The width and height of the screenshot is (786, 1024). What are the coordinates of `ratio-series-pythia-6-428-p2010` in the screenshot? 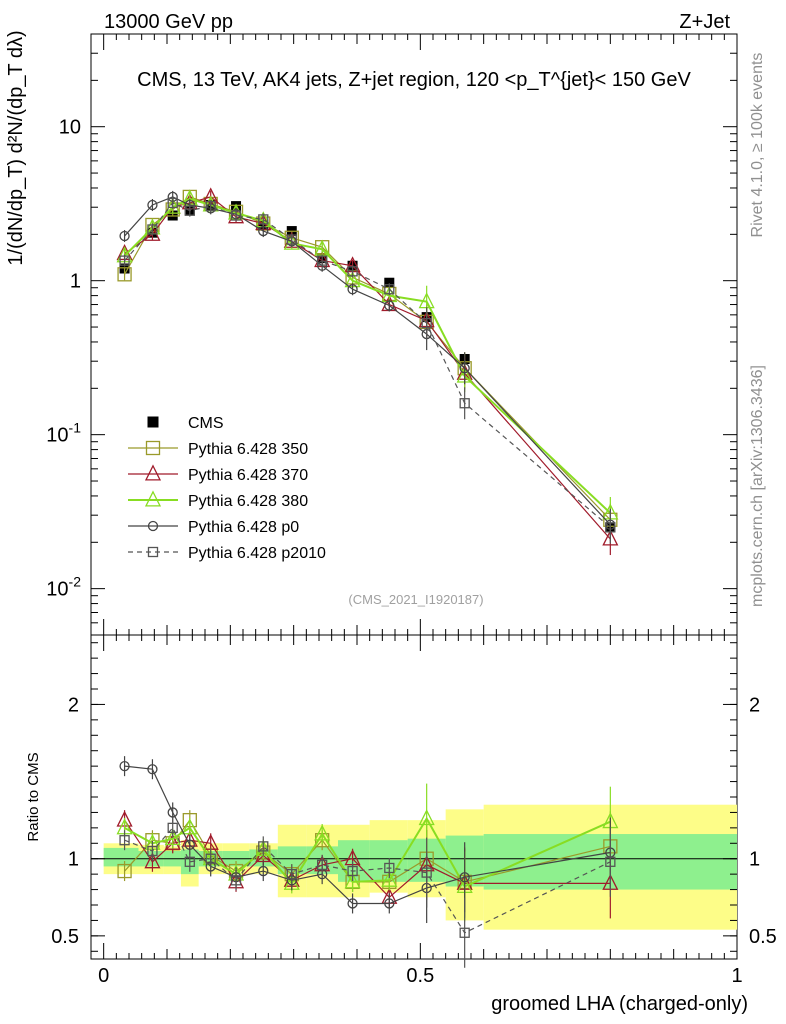 It's located at (367, 892).